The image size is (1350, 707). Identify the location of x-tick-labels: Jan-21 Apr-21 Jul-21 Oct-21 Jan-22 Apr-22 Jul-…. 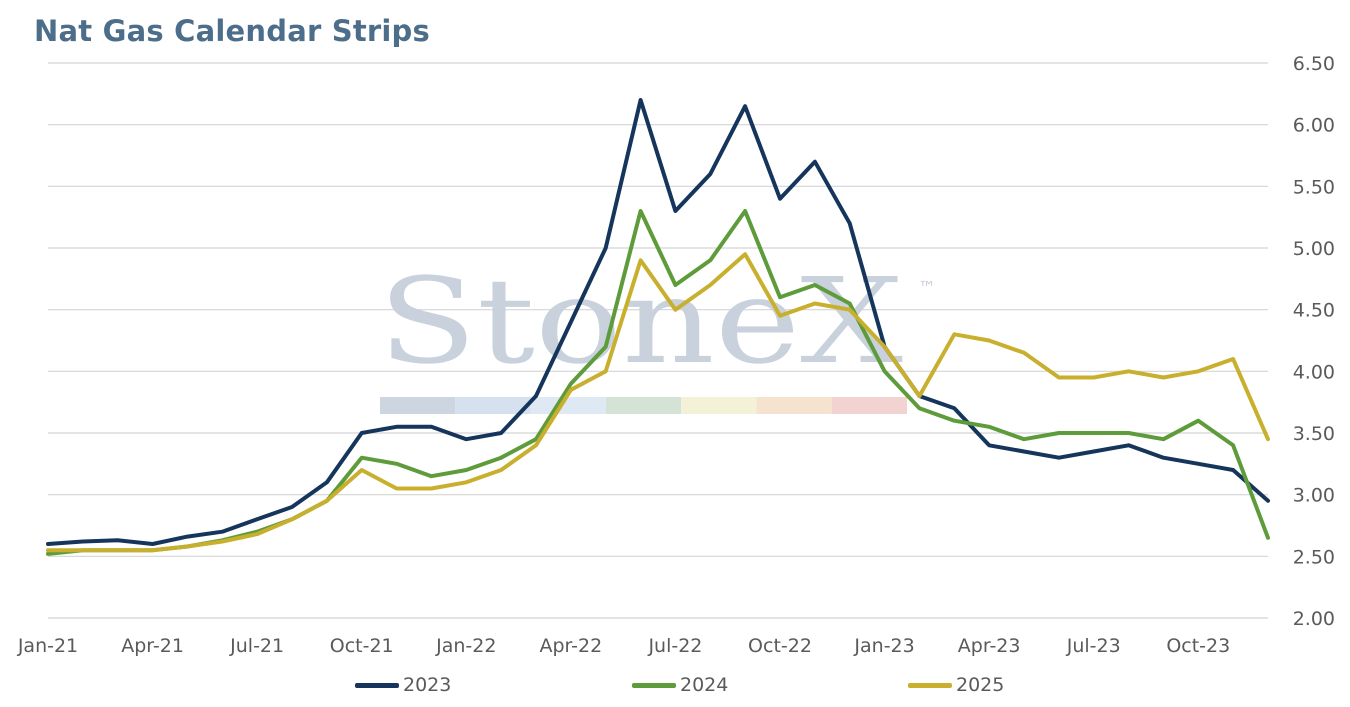
(623, 646).